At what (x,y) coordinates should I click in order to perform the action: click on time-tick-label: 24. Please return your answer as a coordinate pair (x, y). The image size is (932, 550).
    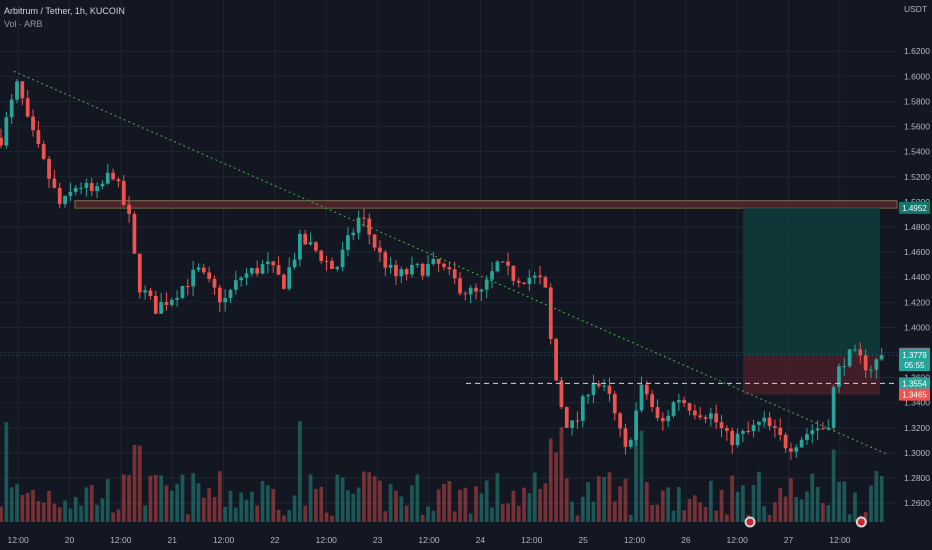
    Looking at the image, I should click on (481, 540).